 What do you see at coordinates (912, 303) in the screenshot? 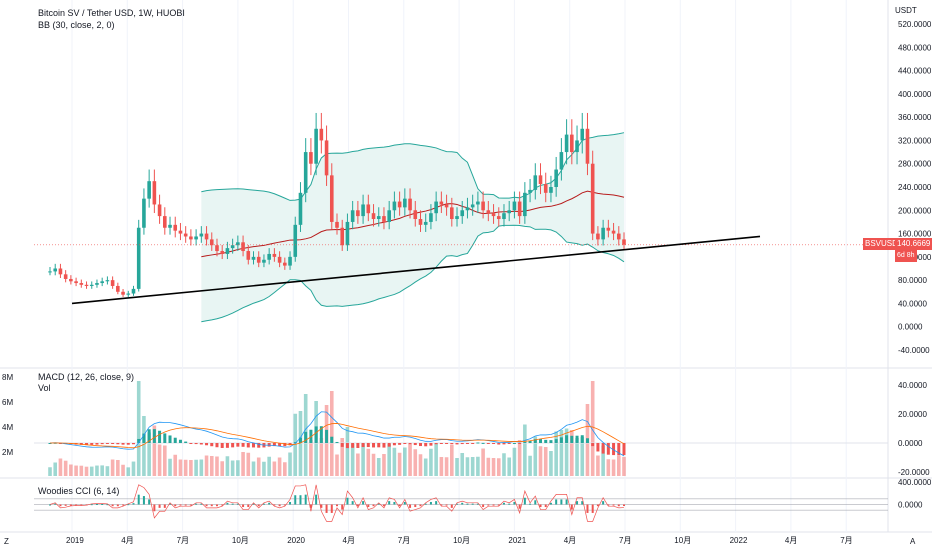
I see `price-tick-label: 40.0000` at bounding box center [912, 303].